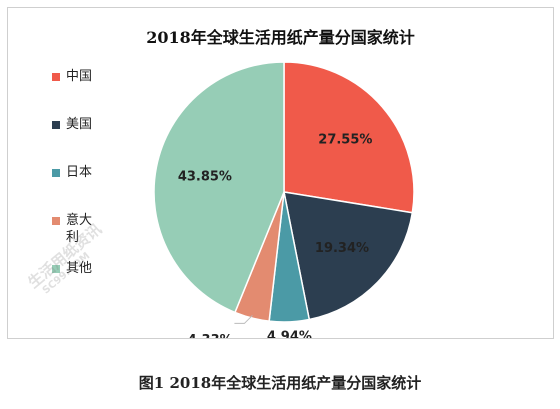 This screenshot has width=560, height=409. What do you see at coordinates (79, 229) in the screenshot?
I see `legend-label: 意大利` at bounding box center [79, 229].